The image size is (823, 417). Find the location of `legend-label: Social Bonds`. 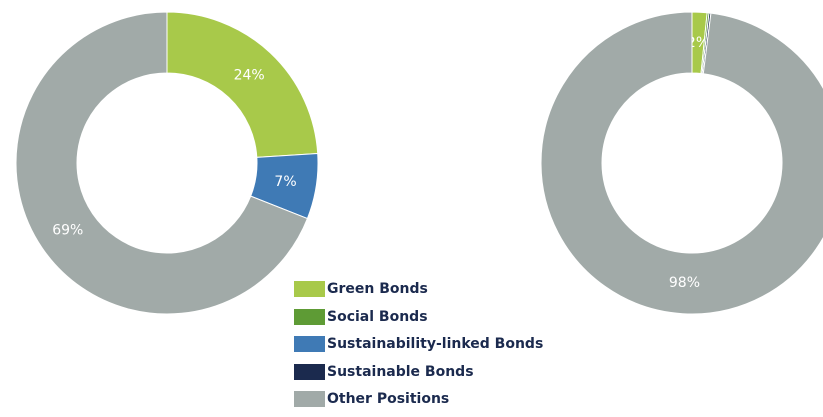

legend-label: Social Bonds is located at coordinates (377, 316).